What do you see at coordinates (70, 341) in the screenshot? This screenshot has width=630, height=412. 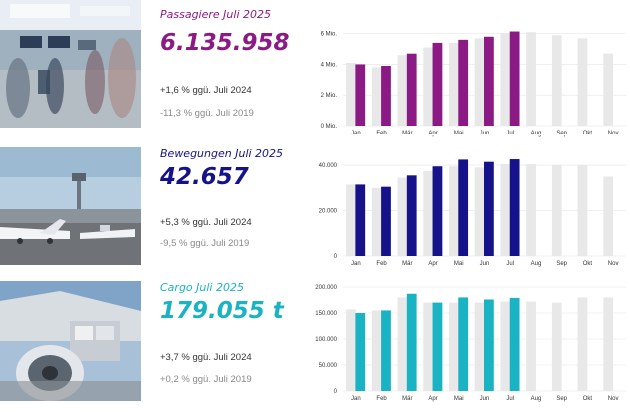 I see `cargo-loading-photo` at bounding box center [70, 341].